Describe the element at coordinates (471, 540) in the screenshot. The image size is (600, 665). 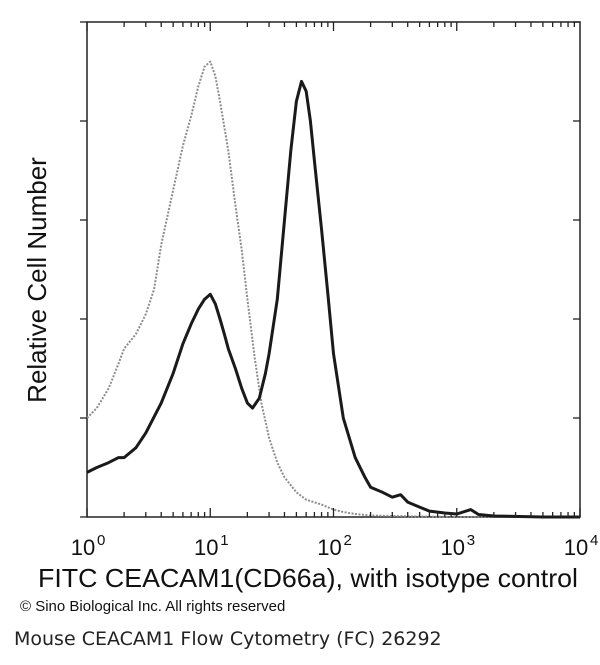
I see `x-tick-label-exponent: 3` at that location.